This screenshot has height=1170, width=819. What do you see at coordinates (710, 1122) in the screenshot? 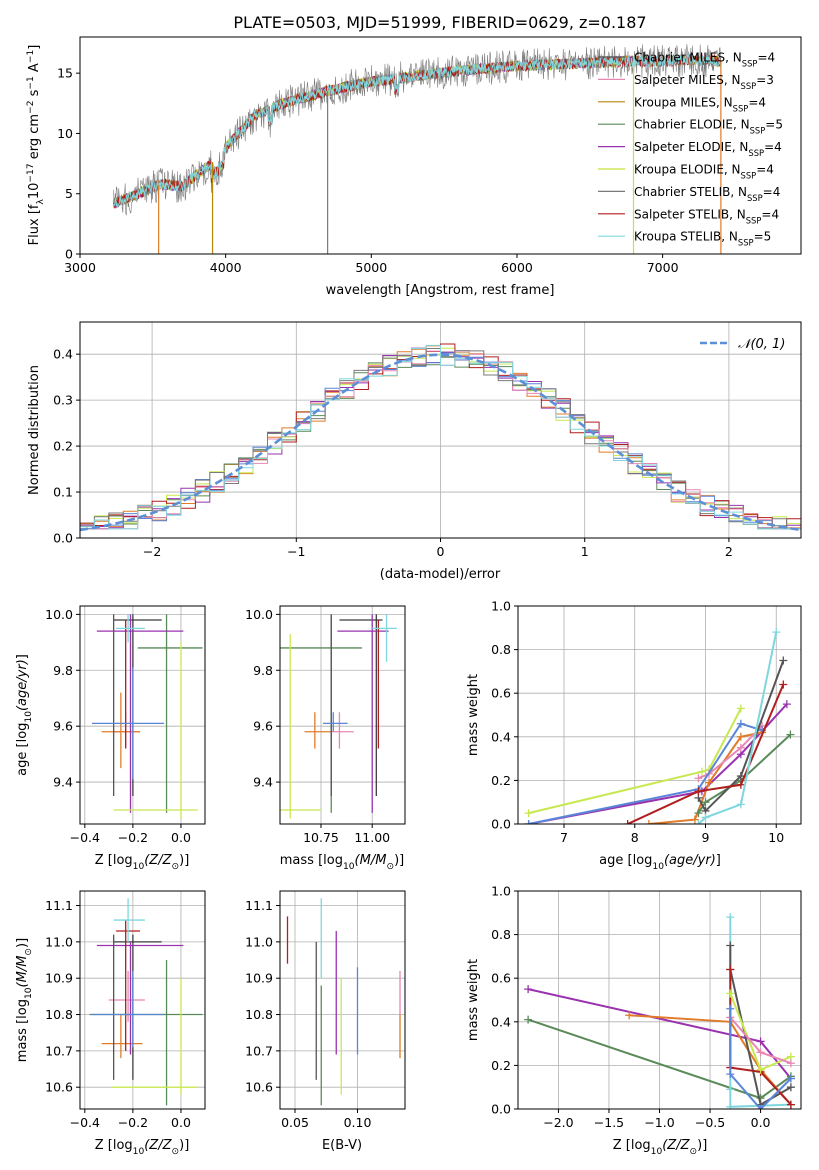
I see `x-tick-label: −0.5` at bounding box center [710, 1122].